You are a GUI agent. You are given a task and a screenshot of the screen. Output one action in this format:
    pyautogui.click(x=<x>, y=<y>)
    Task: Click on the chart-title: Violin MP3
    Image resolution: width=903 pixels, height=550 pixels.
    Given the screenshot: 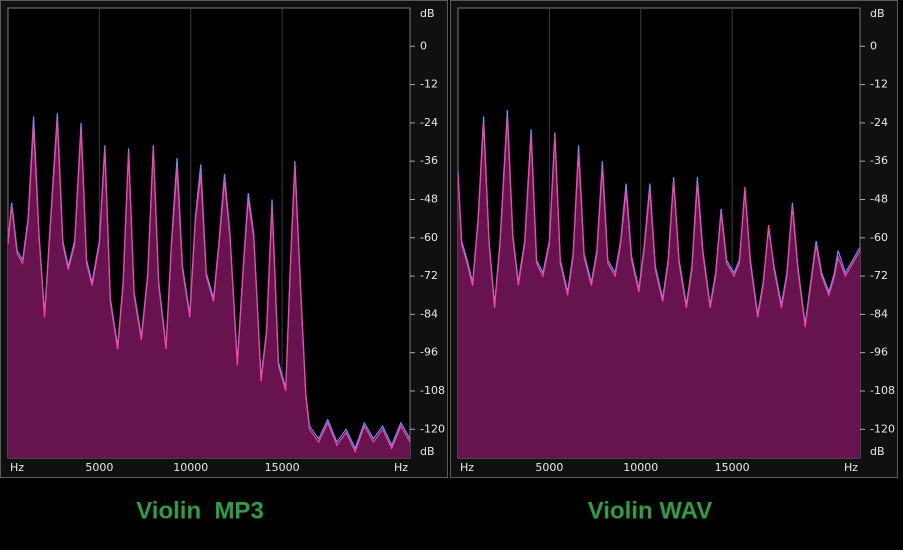 What is the action you would take?
    pyautogui.click(x=200, y=510)
    